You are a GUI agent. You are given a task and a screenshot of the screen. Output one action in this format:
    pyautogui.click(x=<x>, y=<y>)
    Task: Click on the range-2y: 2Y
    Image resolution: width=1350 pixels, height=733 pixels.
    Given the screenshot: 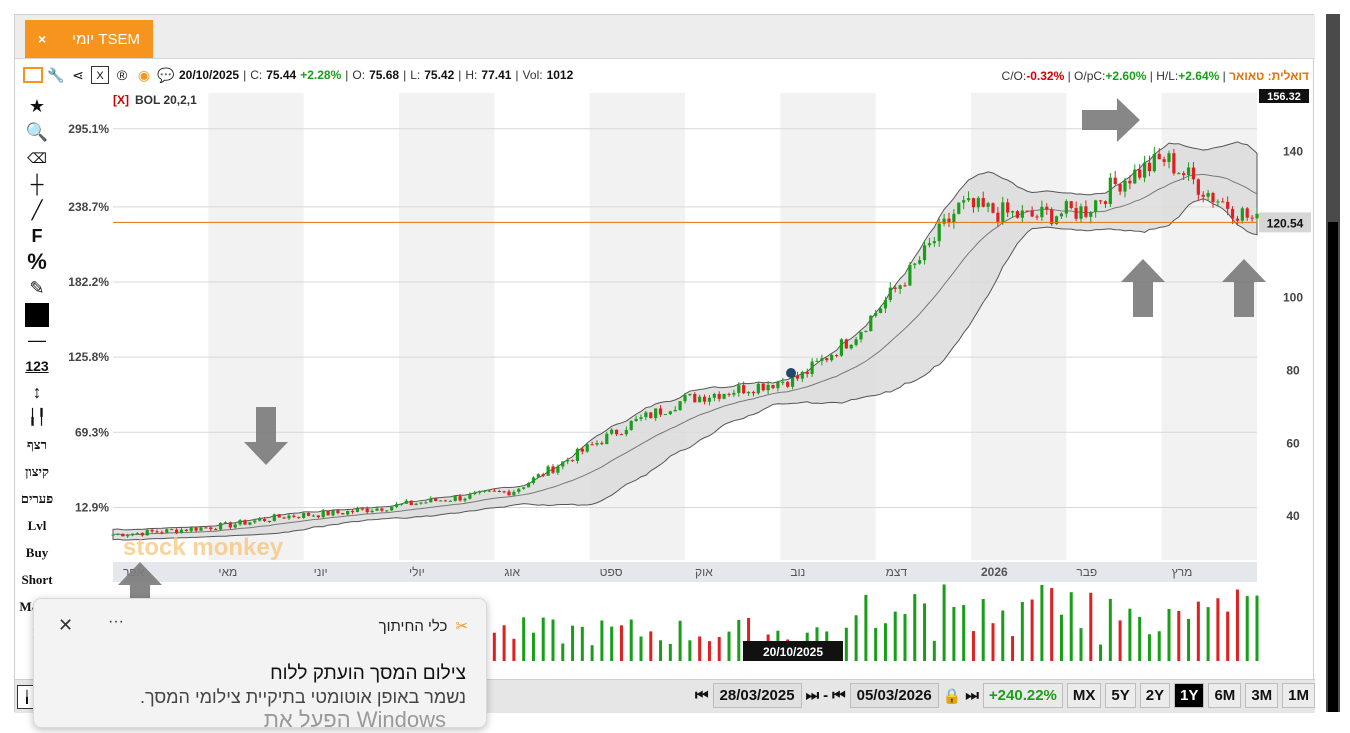 What is the action you would take?
    pyautogui.click(x=1155, y=695)
    